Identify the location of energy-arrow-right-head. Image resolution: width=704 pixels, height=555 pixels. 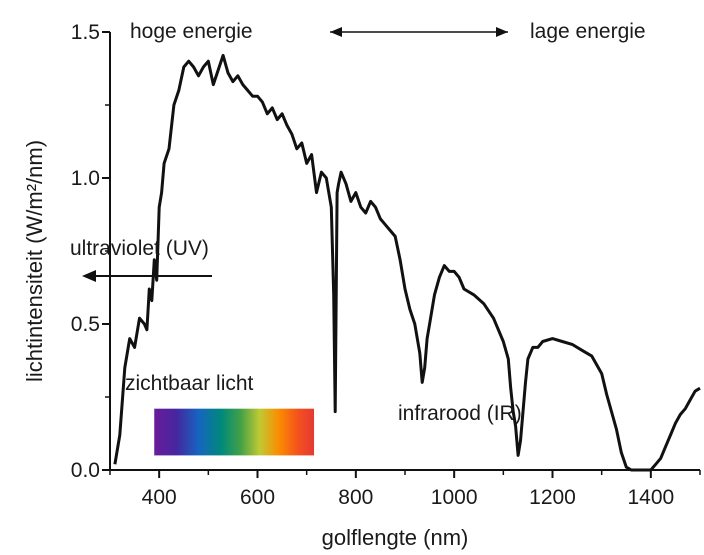
(502, 32).